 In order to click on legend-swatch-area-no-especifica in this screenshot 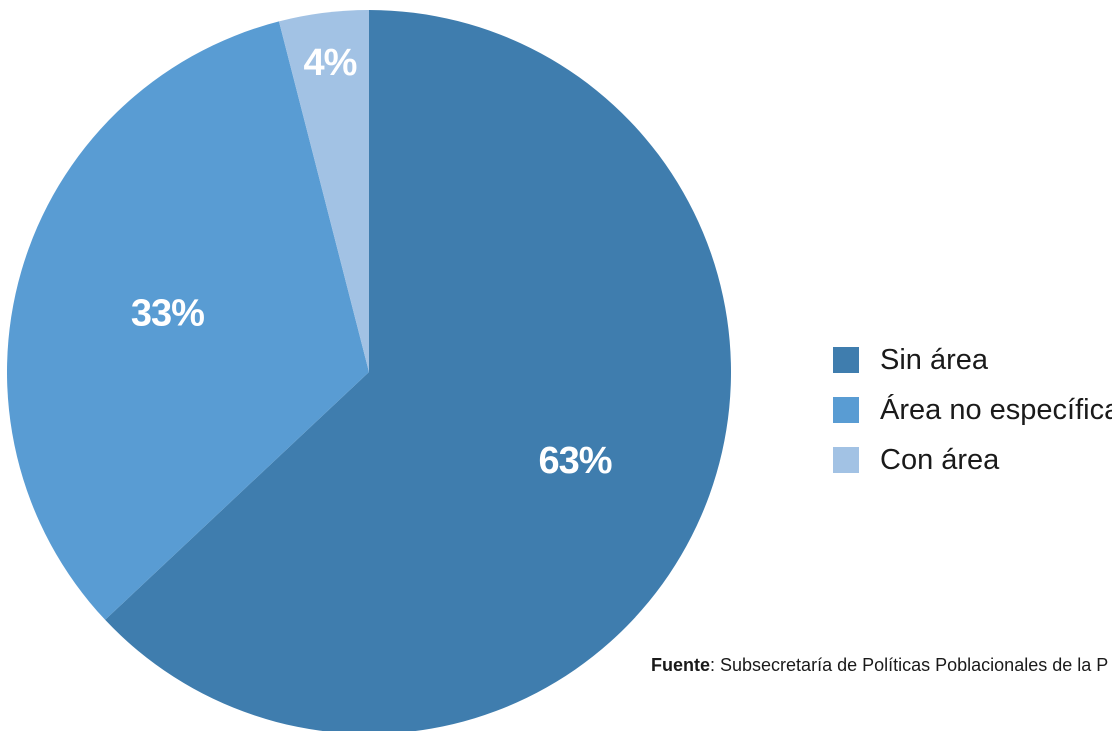, I will do `click(846, 410)`.